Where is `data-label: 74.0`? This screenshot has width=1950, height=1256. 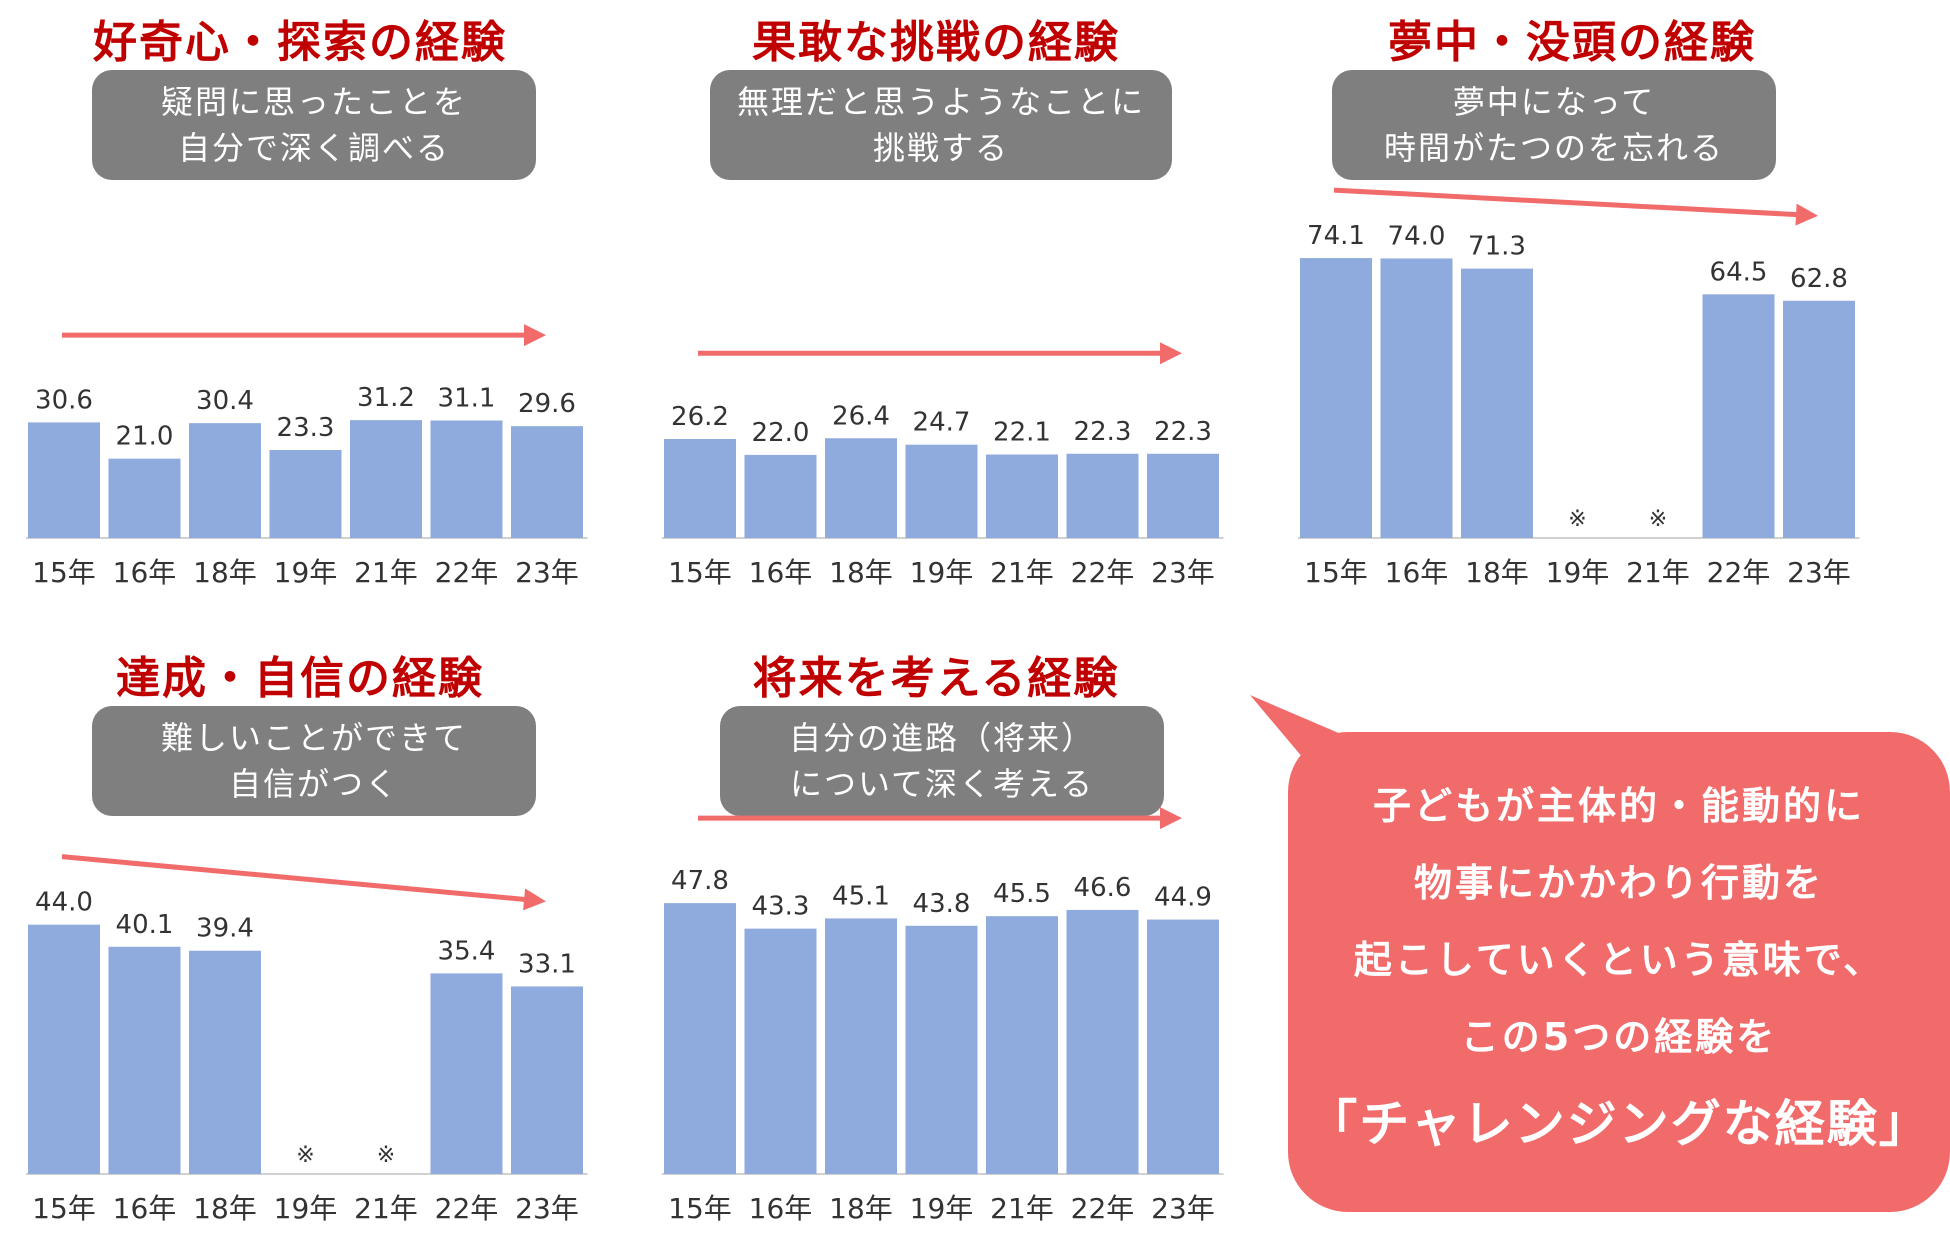
data-label: 74.0 is located at coordinates (1417, 236).